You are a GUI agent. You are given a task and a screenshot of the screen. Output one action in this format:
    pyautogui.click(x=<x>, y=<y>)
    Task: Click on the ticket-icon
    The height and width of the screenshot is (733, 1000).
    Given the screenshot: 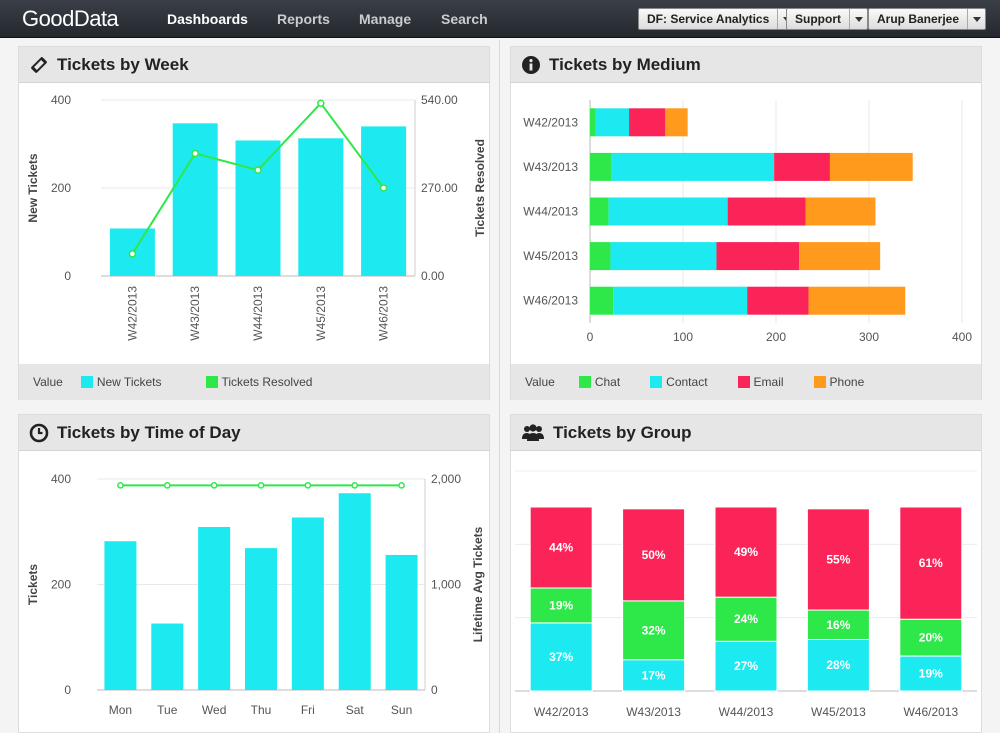 What is the action you would take?
    pyautogui.click(x=39, y=65)
    